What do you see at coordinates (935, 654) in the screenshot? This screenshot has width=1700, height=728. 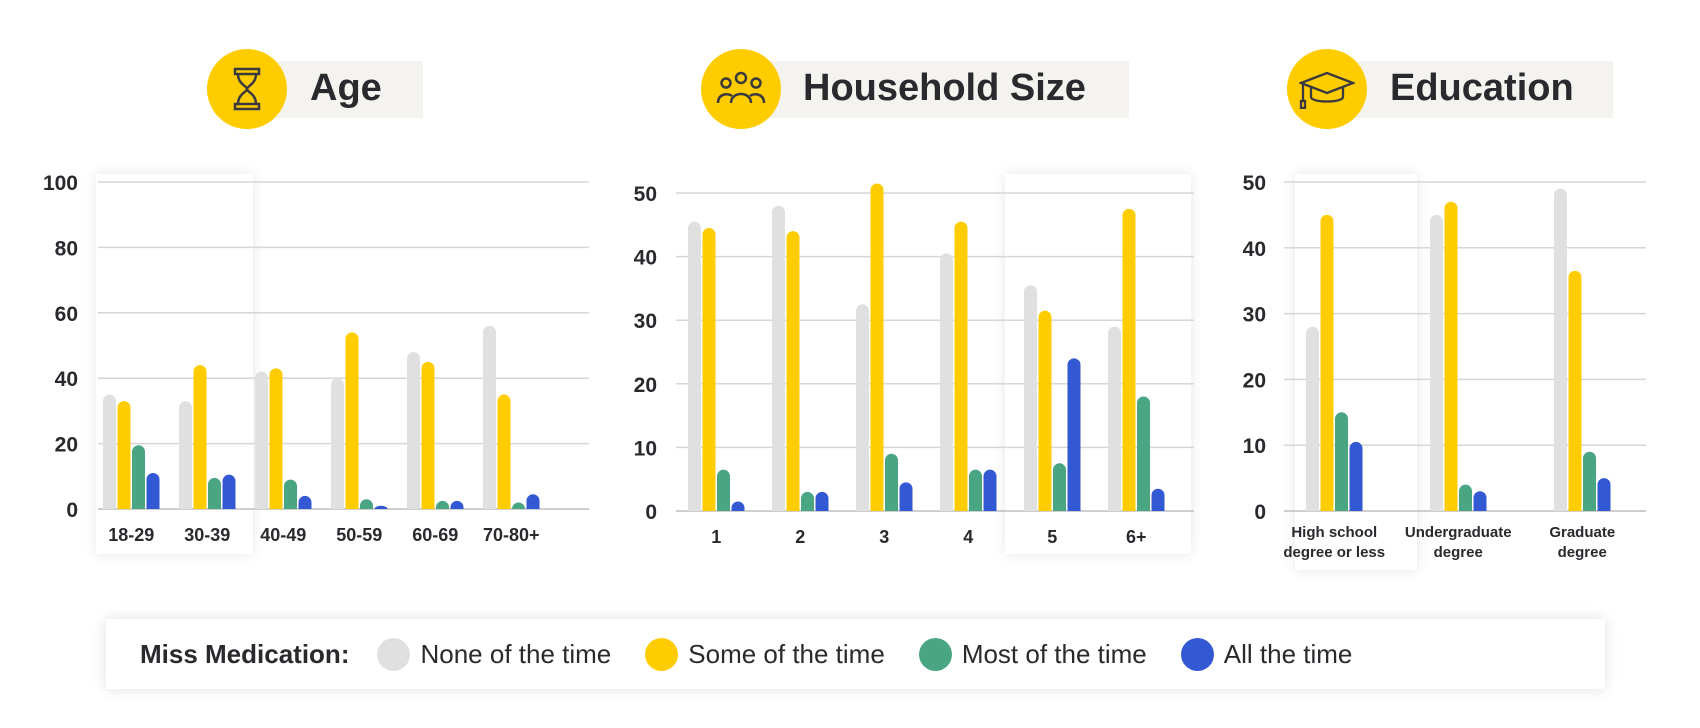 I see `legend-dot-most` at bounding box center [935, 654].